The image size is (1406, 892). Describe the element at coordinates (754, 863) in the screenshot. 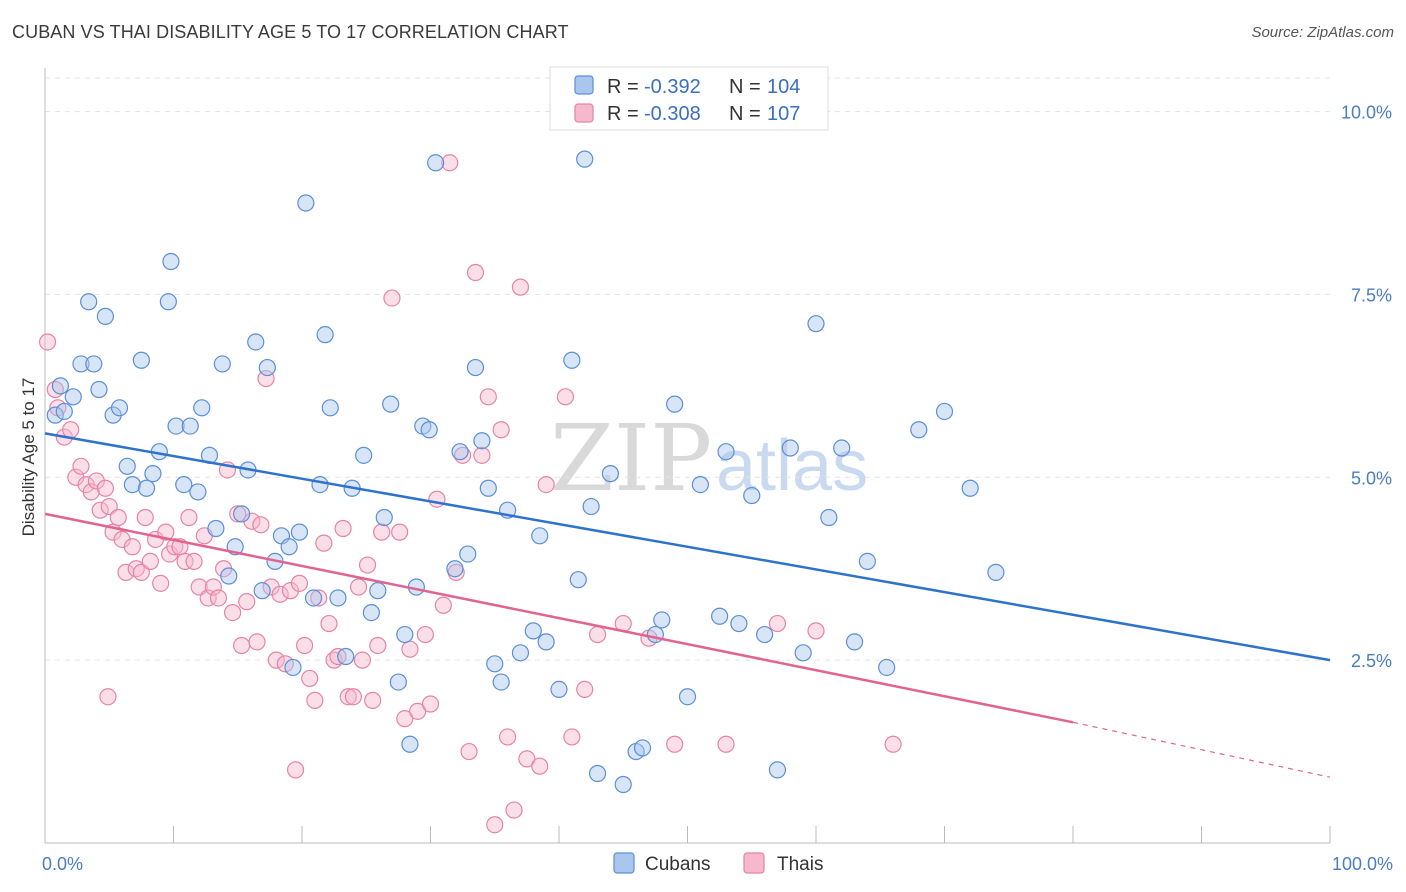

I see `bottom-legend-swatch-thais` at that location.